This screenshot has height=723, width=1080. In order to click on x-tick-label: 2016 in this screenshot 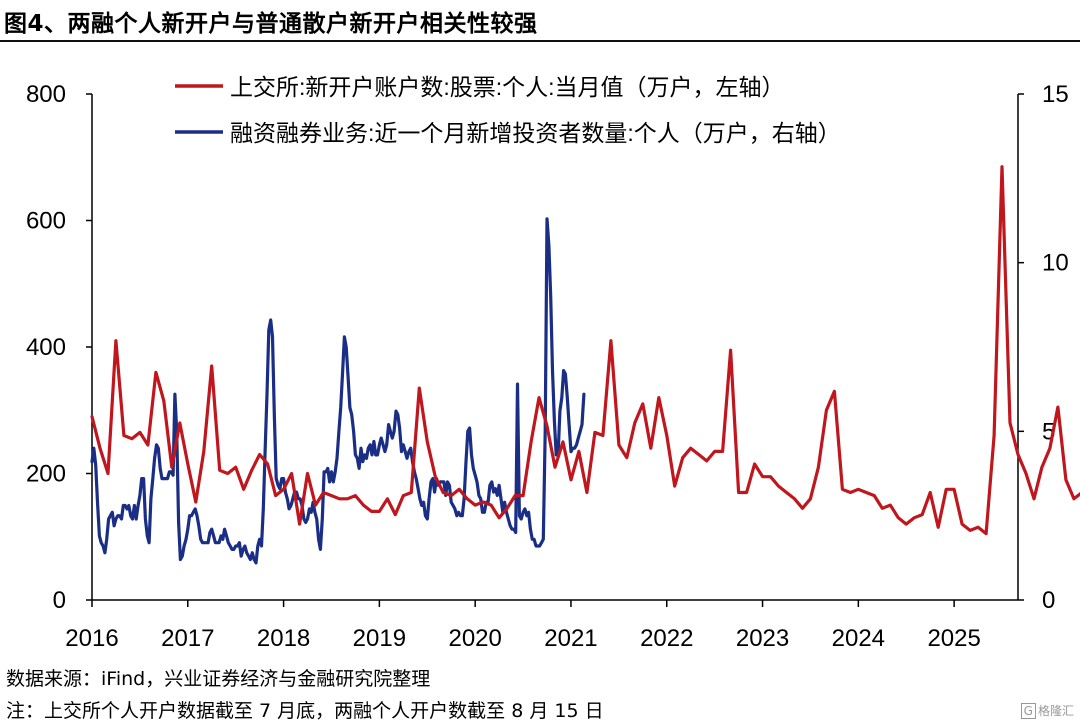, I will do `click(91, 638)`.